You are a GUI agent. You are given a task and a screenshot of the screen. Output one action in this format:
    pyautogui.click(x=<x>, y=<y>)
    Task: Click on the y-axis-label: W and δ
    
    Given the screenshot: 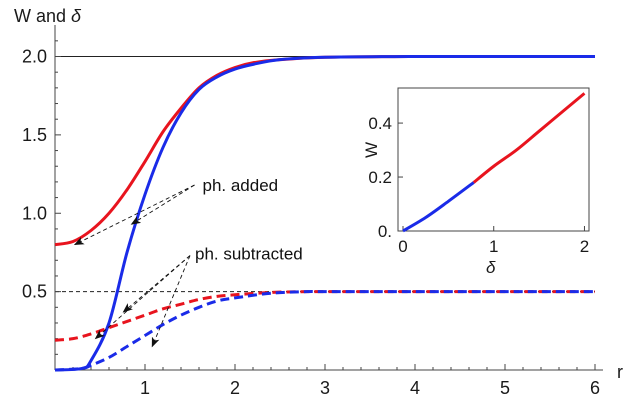 What is the action you would take?
    pyautogui.click(x=48, y=16)
    